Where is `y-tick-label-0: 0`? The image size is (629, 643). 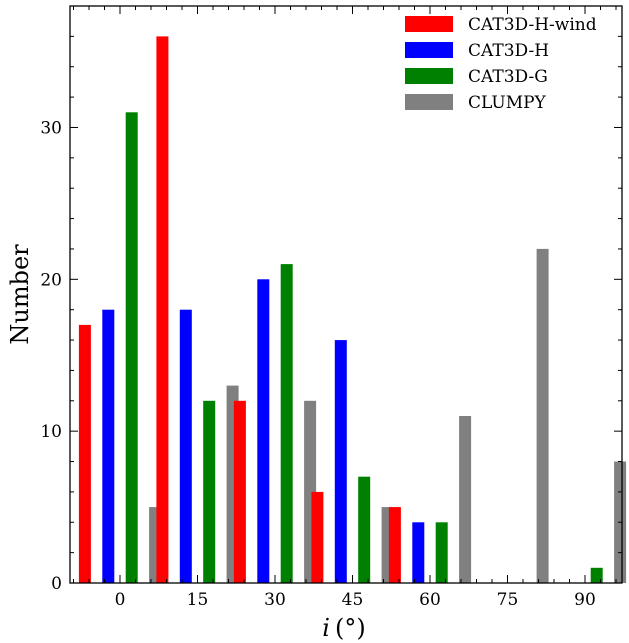 y-tick-label-0: 0 is located at coordinates (56, 584).